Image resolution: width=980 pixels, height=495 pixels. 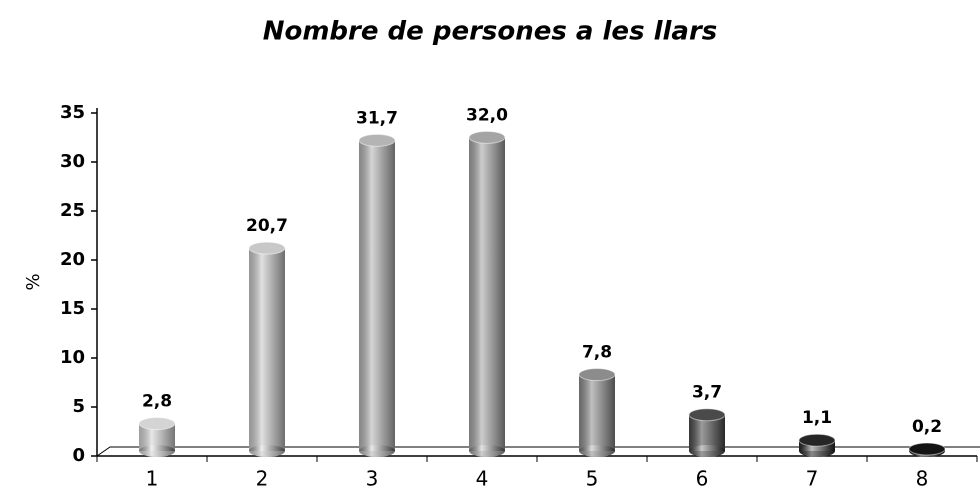 I want to click on x-tick-label: 4, so click(x=482, y=479).